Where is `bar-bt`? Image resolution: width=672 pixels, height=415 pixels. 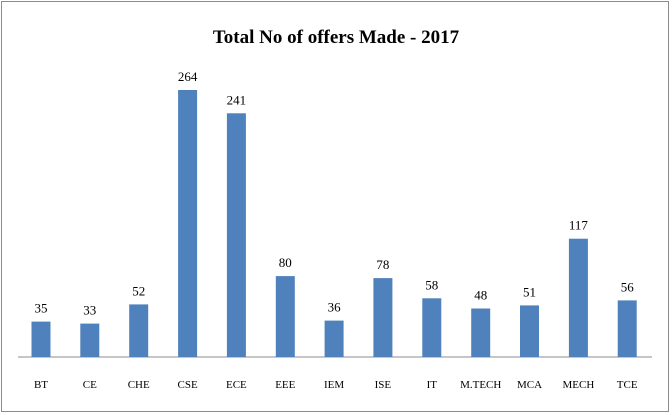 bar-bt is located at coordinates (41, 339).